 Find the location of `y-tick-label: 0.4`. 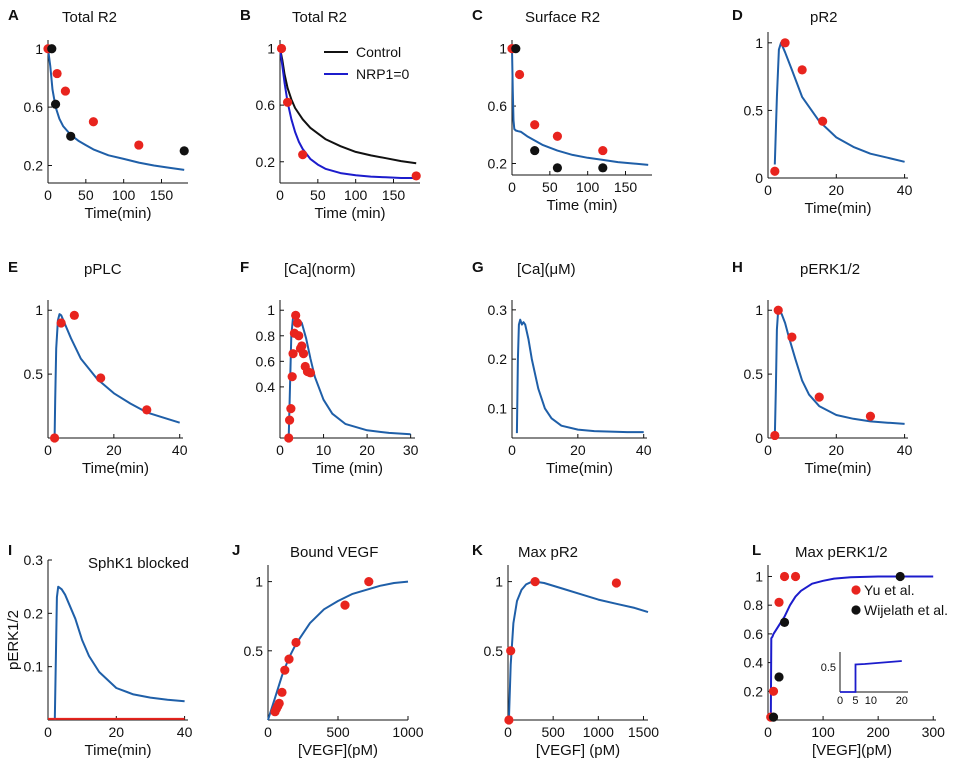

y-tick-label: 0.4 is located at coordinates (754, 663).